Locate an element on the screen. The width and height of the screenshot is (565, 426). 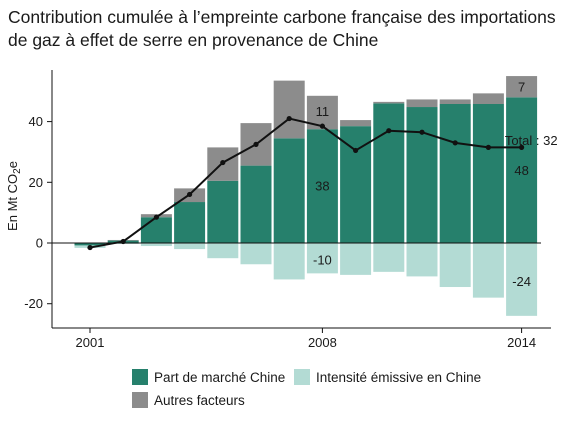
legend-item-intensity: Intensité émissive en Chine is located at coordinates (387, 377).